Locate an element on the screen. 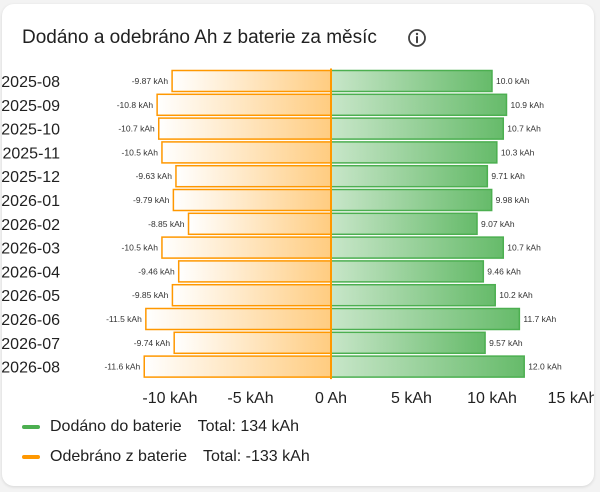 This screenshot has height=492, width=600. data-label-delivered: 10.3 kAh is located at coordinates (518, 152).